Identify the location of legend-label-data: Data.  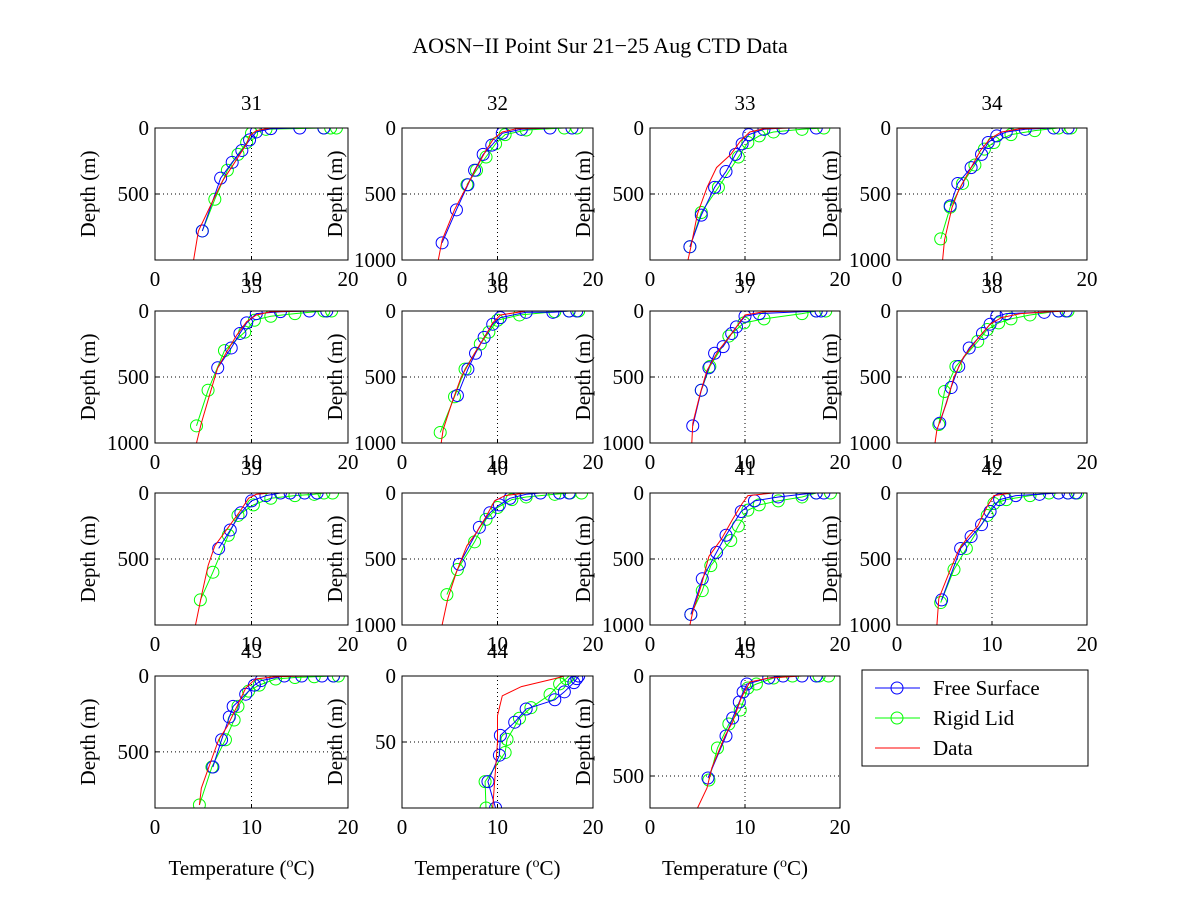
(953, 748).